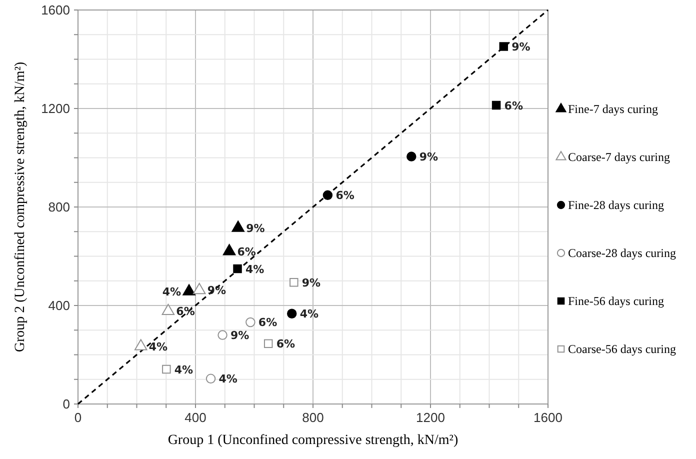  What do you see at coordinates (616, 205) in the screenshot?
I see `legend-label: Fine-28 days curing` at bounding box center [616, 205].